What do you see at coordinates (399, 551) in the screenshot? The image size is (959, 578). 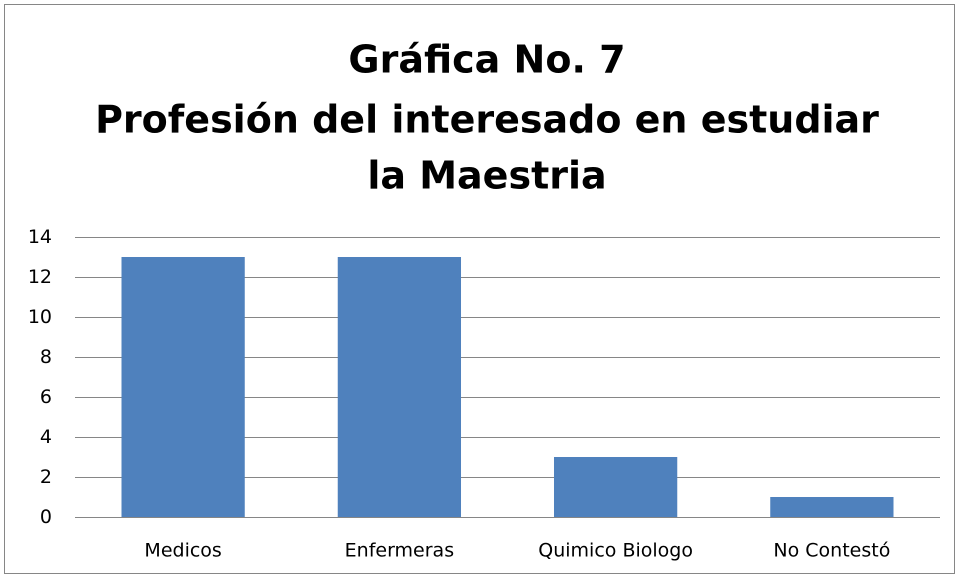 I see `x-tick-label: Enfermeras` at bounding box center [399, 551].